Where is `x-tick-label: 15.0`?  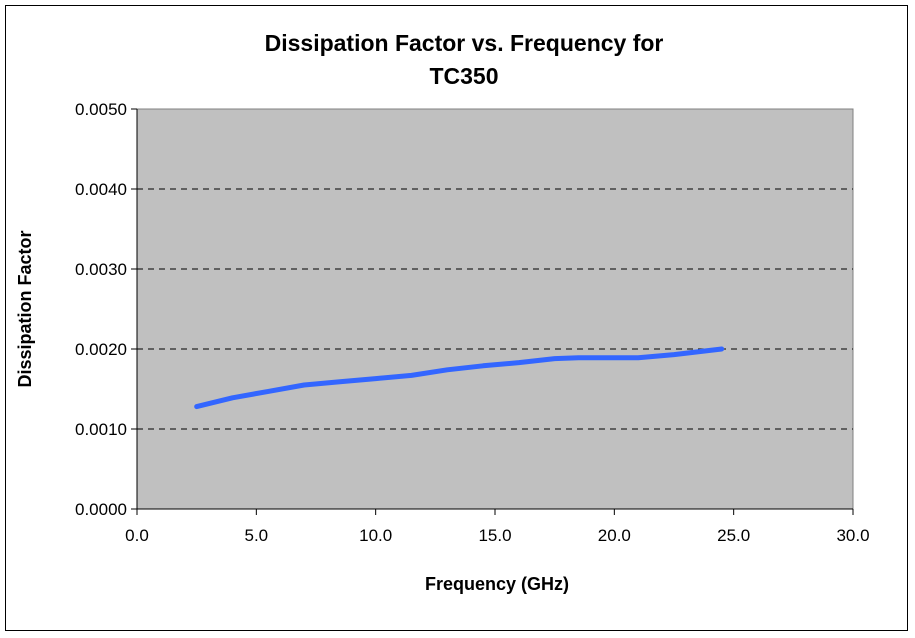
x-tick-label: 15.0 is located at coordinates (494, 535).